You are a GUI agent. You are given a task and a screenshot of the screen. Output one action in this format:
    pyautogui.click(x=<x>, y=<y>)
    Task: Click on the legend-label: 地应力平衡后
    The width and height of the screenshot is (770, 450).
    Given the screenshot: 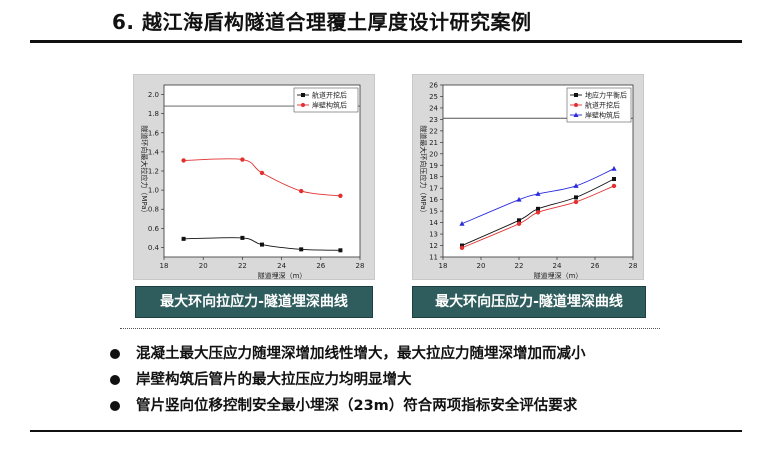 What is the action you would take?
    pyautogui.click(x=606, y=95)
    